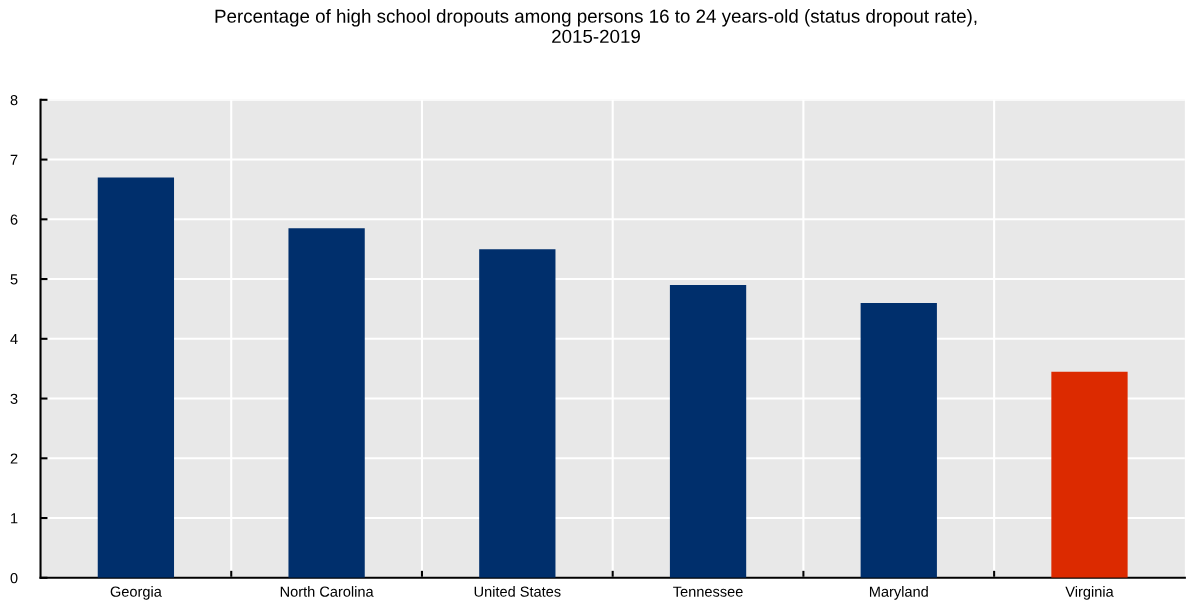 Image resolution: width=1192 pixels, height=605 pixels. What do you see at coordinates (898, 593) in the screenshot?
I see `x-tick-label: Maryland` at bounding box center [898, 593].